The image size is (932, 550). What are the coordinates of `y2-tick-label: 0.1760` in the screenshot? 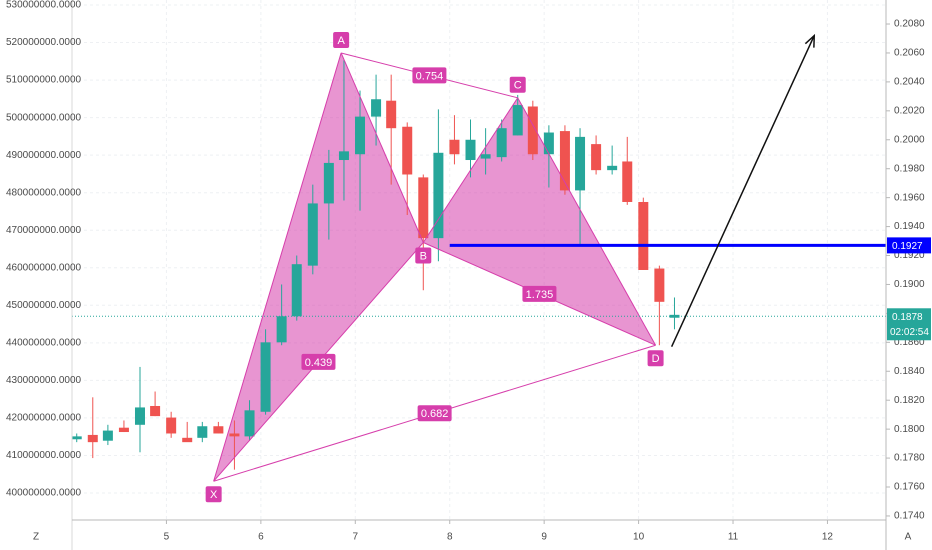 It's located at (909, 487).